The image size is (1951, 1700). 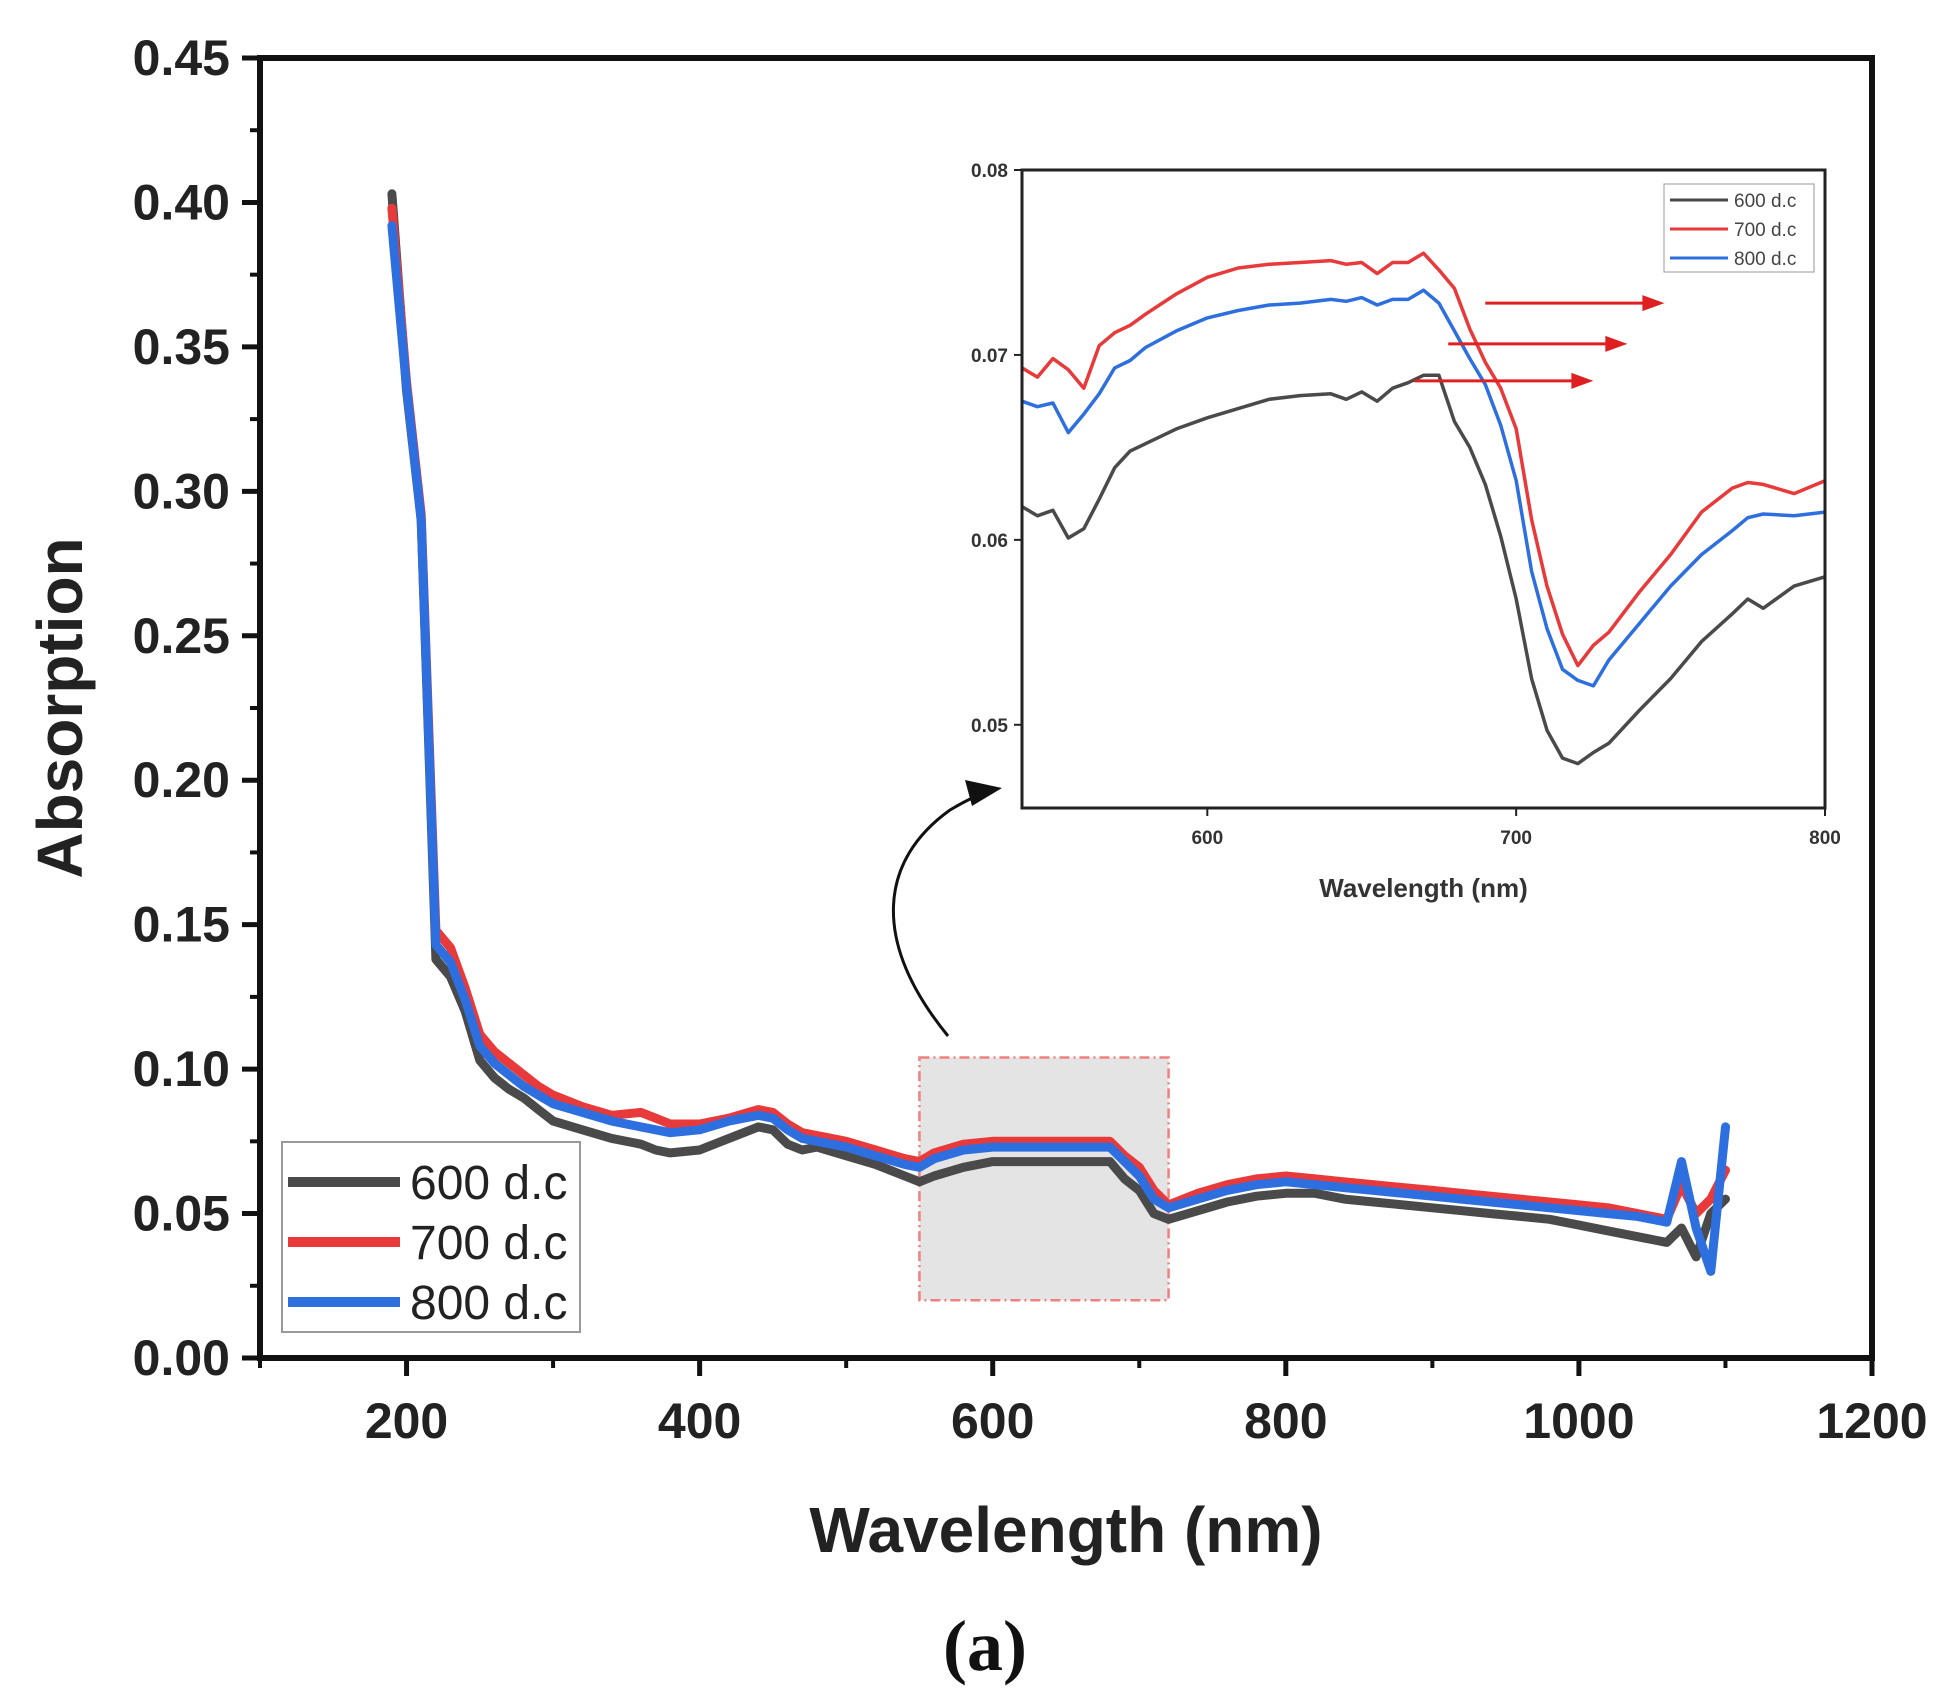 What do you see at coordinates (181, 58) in the screenshot?
I see `y-tick-label: 0.45` at bounding box center [181, 58].